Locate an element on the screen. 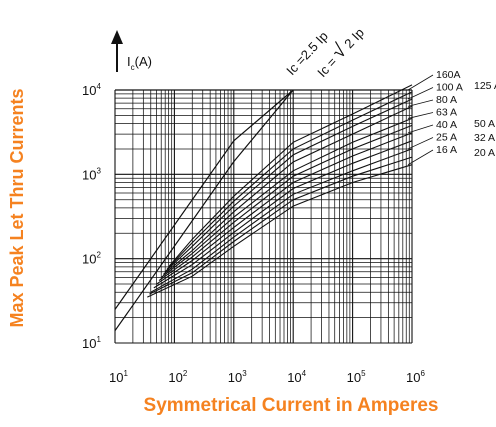 This screenshot has height=427, width=496. series-label: 50 A is located at coordinates (484, 124).